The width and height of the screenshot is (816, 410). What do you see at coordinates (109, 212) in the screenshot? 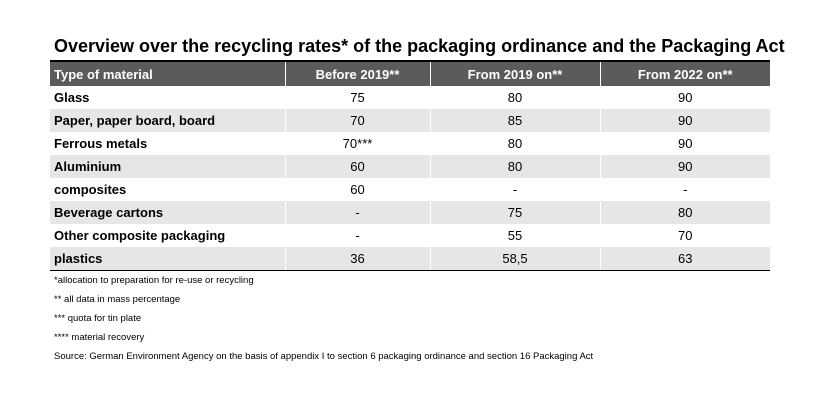
I see `material-name: Beverage cartons` at bounding box center [109, 212].